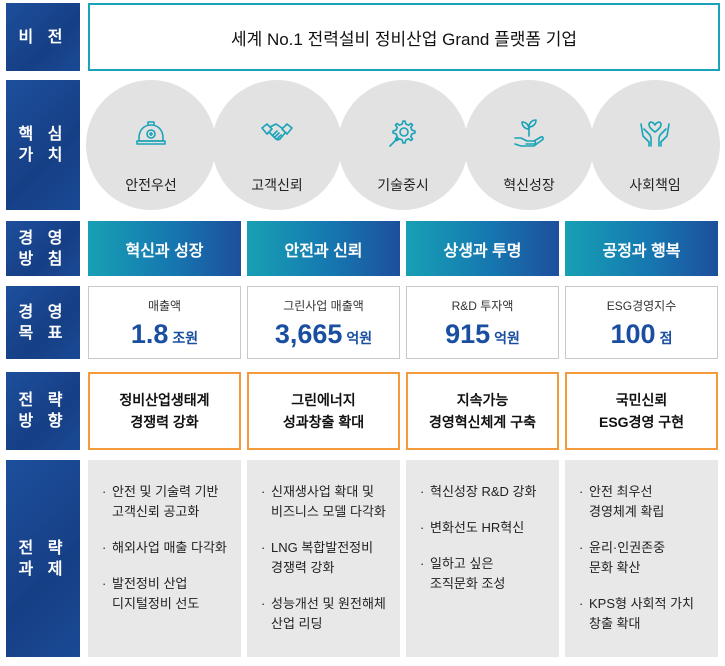 Image resolution: width=725 pixels, height=666 pixels. I want to click on policy-safety-trust: 안전과 신뢰, so click(323, 248).